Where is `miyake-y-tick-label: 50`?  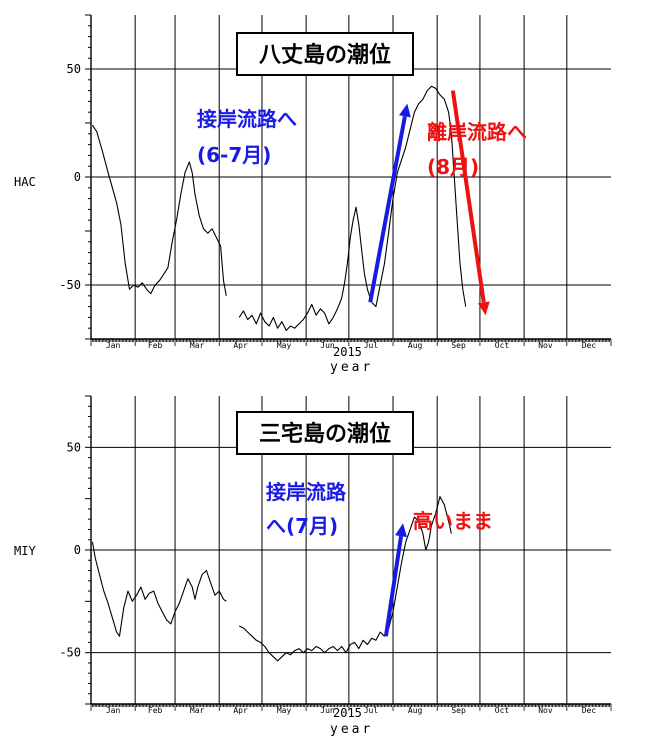
miyake-y-tick-label: 50 is located at coordinates (74, 447).